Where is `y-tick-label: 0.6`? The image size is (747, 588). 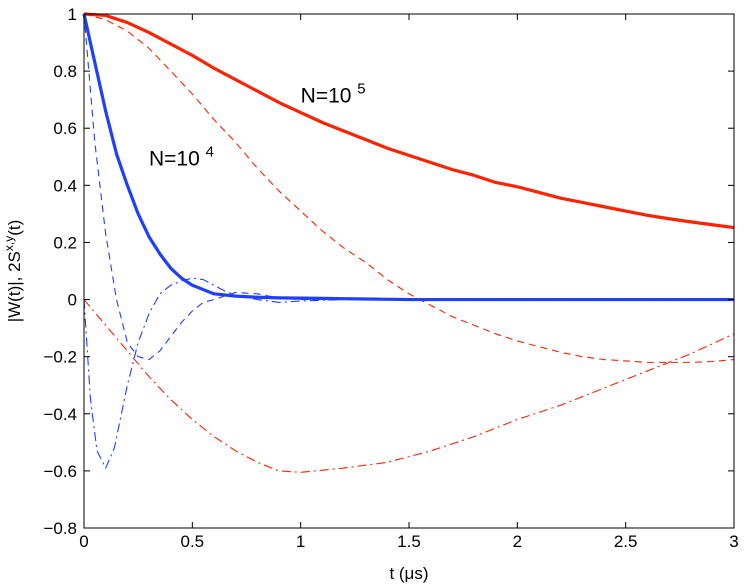 y-tick-label: 0.6 is located at coordinates (65, 128).